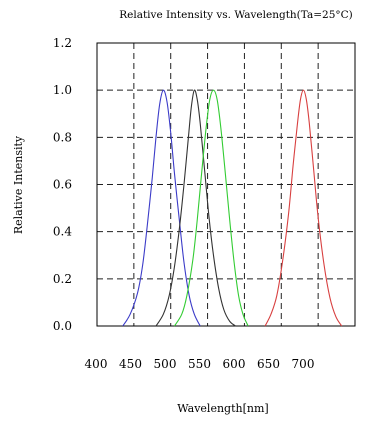  What do you see at coordinates (268, 364) in the screenshot?
I see `x-tick-label: 650` at bounding box center [268, 364].